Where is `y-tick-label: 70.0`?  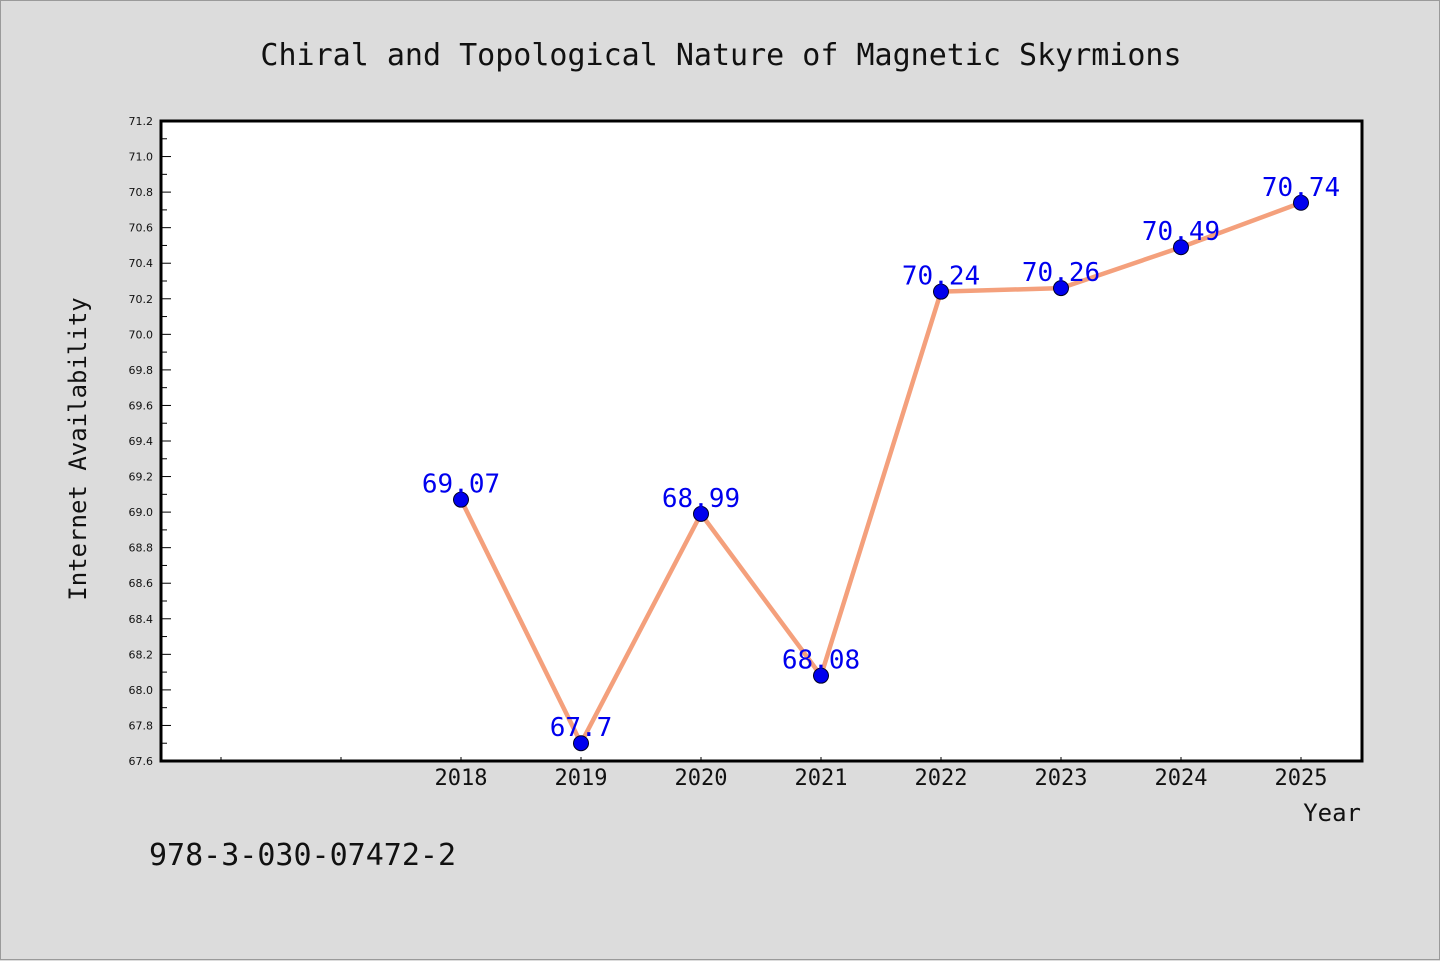
y-tick-label: 70.0 is located at coordinates (141, 334).